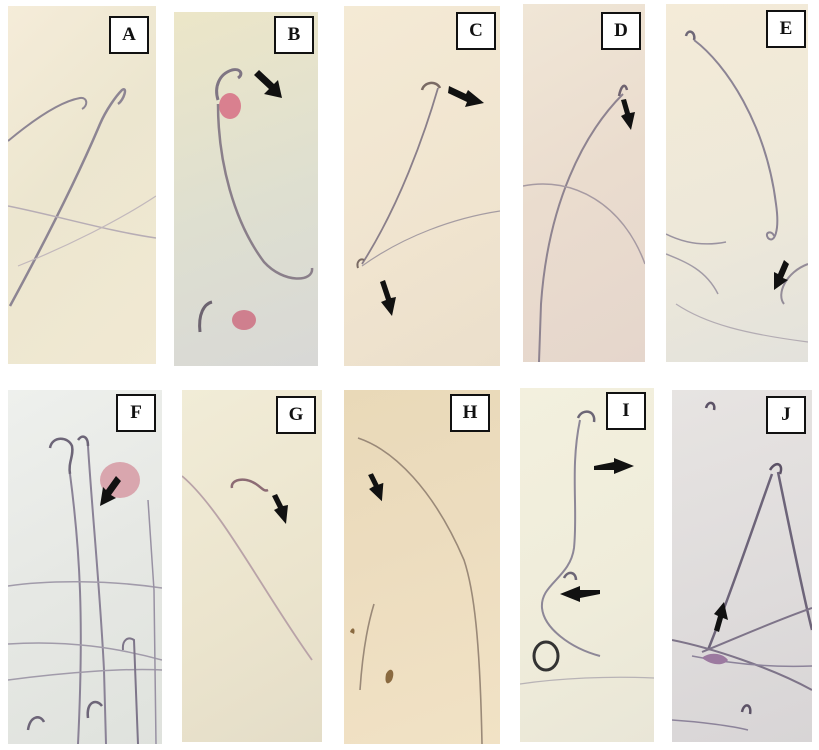  Describe the element at coordinates (786, 29) in the screenshot. I see `panel-label: E` at that location.